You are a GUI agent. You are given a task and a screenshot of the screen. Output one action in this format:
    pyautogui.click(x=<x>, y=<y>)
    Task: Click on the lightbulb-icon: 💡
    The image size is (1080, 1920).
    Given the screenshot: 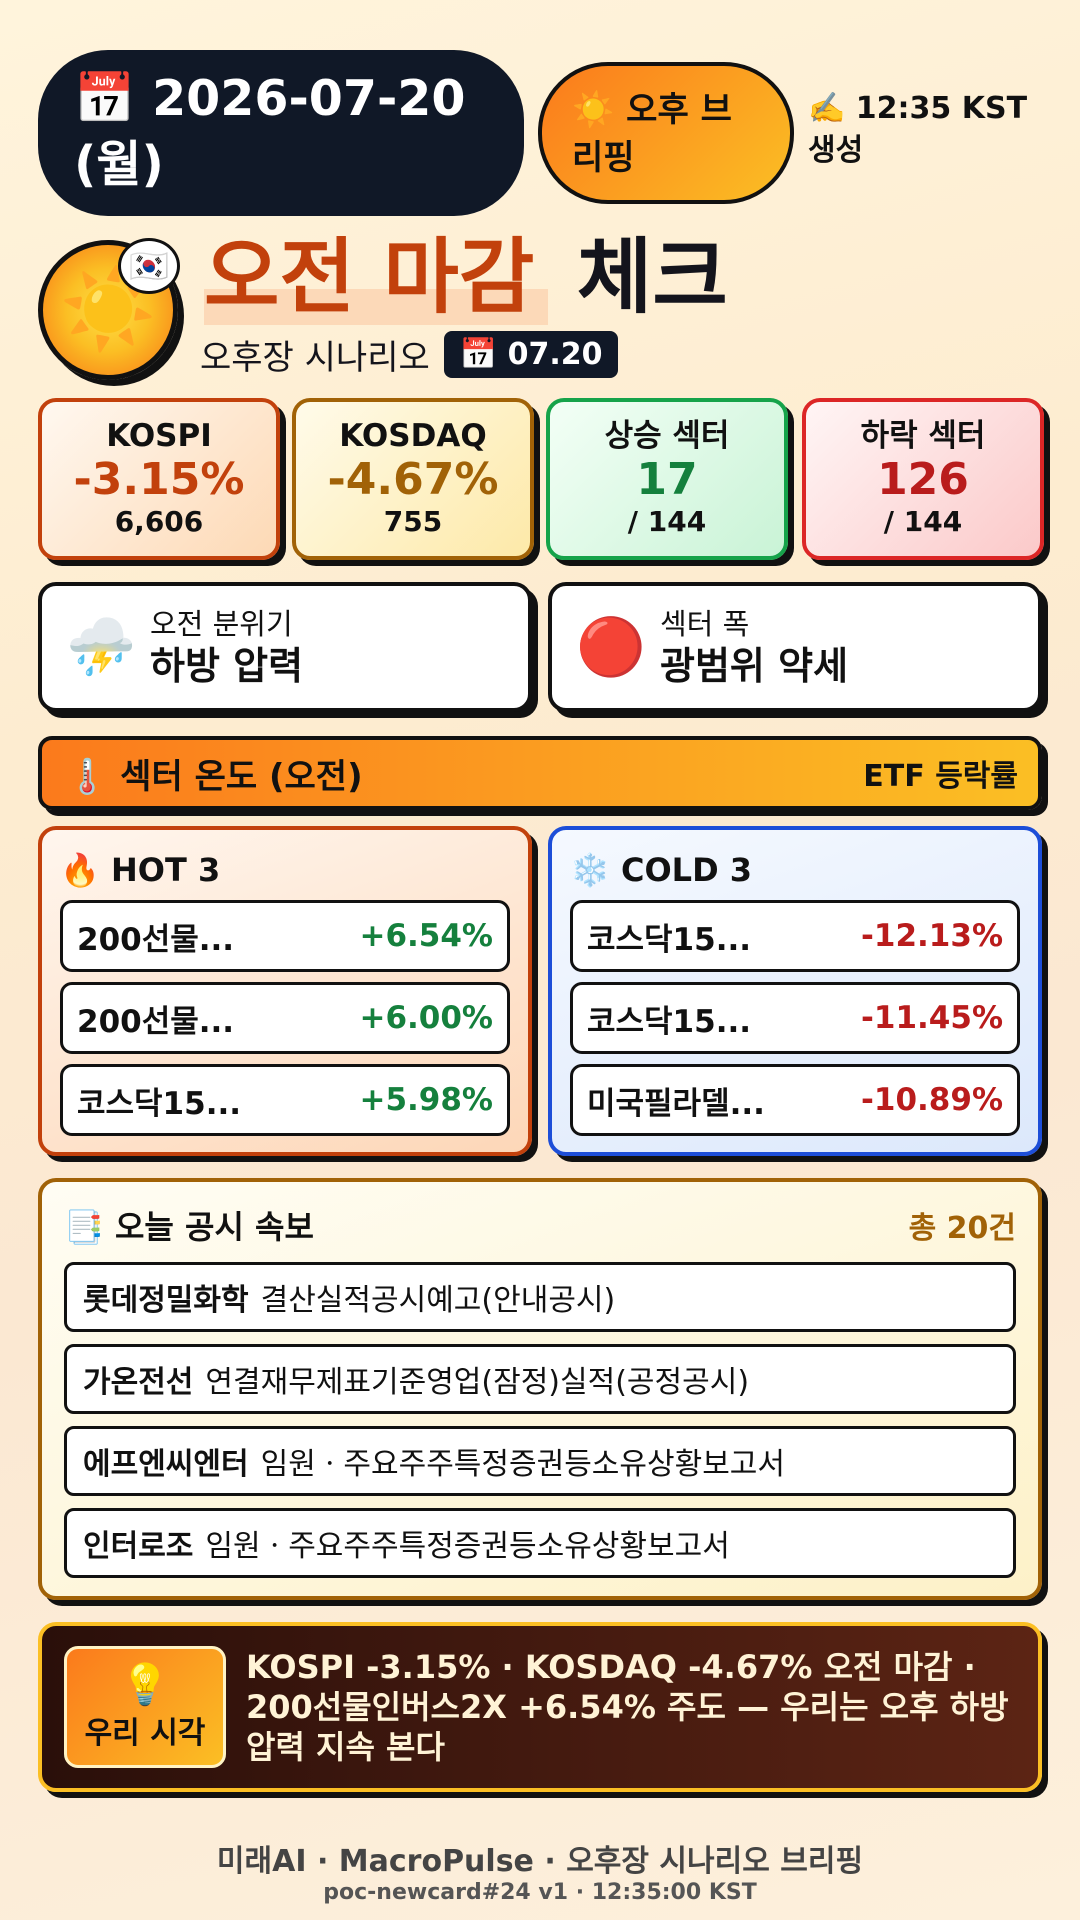 What is the action you would take?
    pyautogui.click(x=145, y=1685)
    